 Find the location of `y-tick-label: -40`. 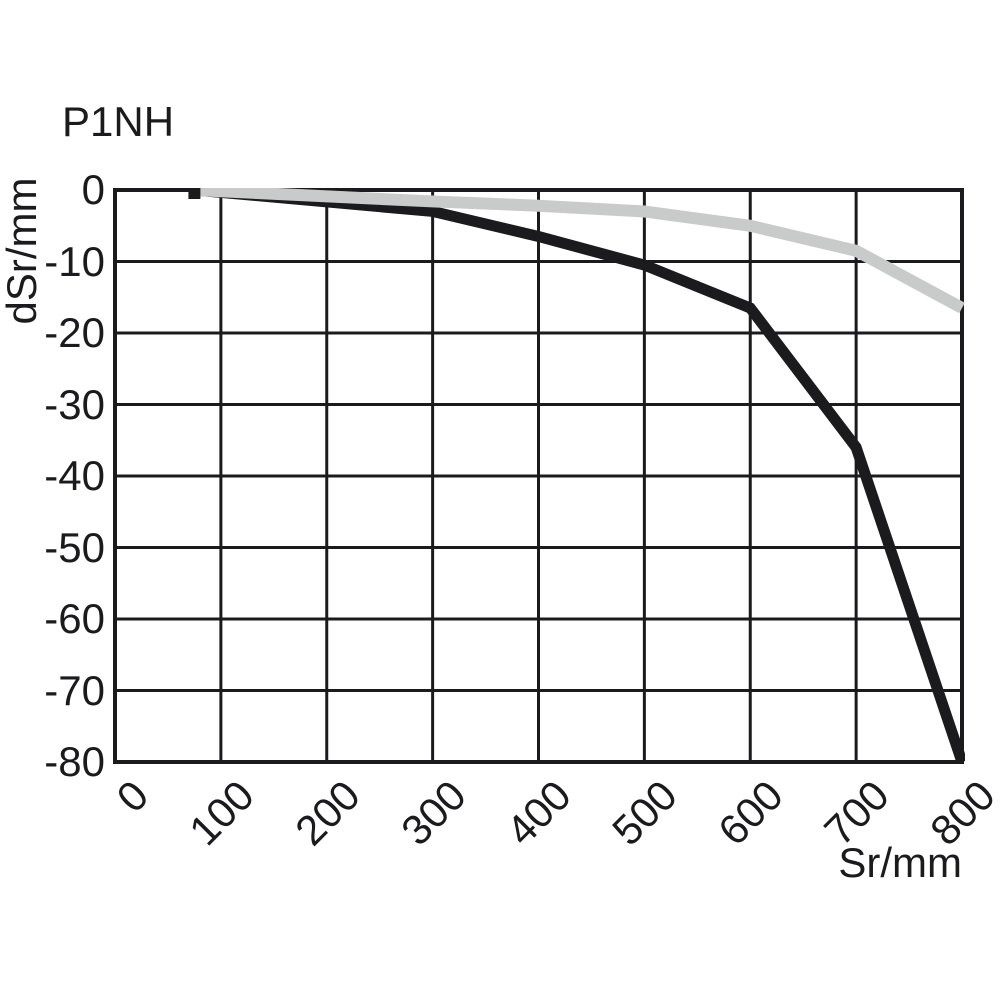

y-tick-label: -40 is located at coordinates (74, 475).